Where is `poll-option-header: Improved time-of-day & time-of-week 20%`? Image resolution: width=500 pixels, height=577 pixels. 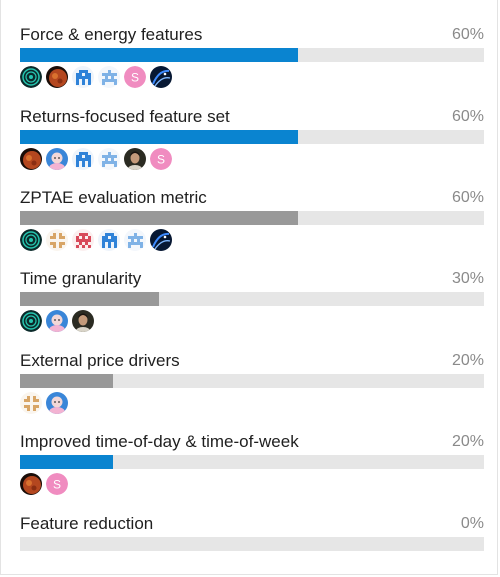
poll-option-header: Improved time-of-day & time-of-week 20% is located at coordinates (252, 443).